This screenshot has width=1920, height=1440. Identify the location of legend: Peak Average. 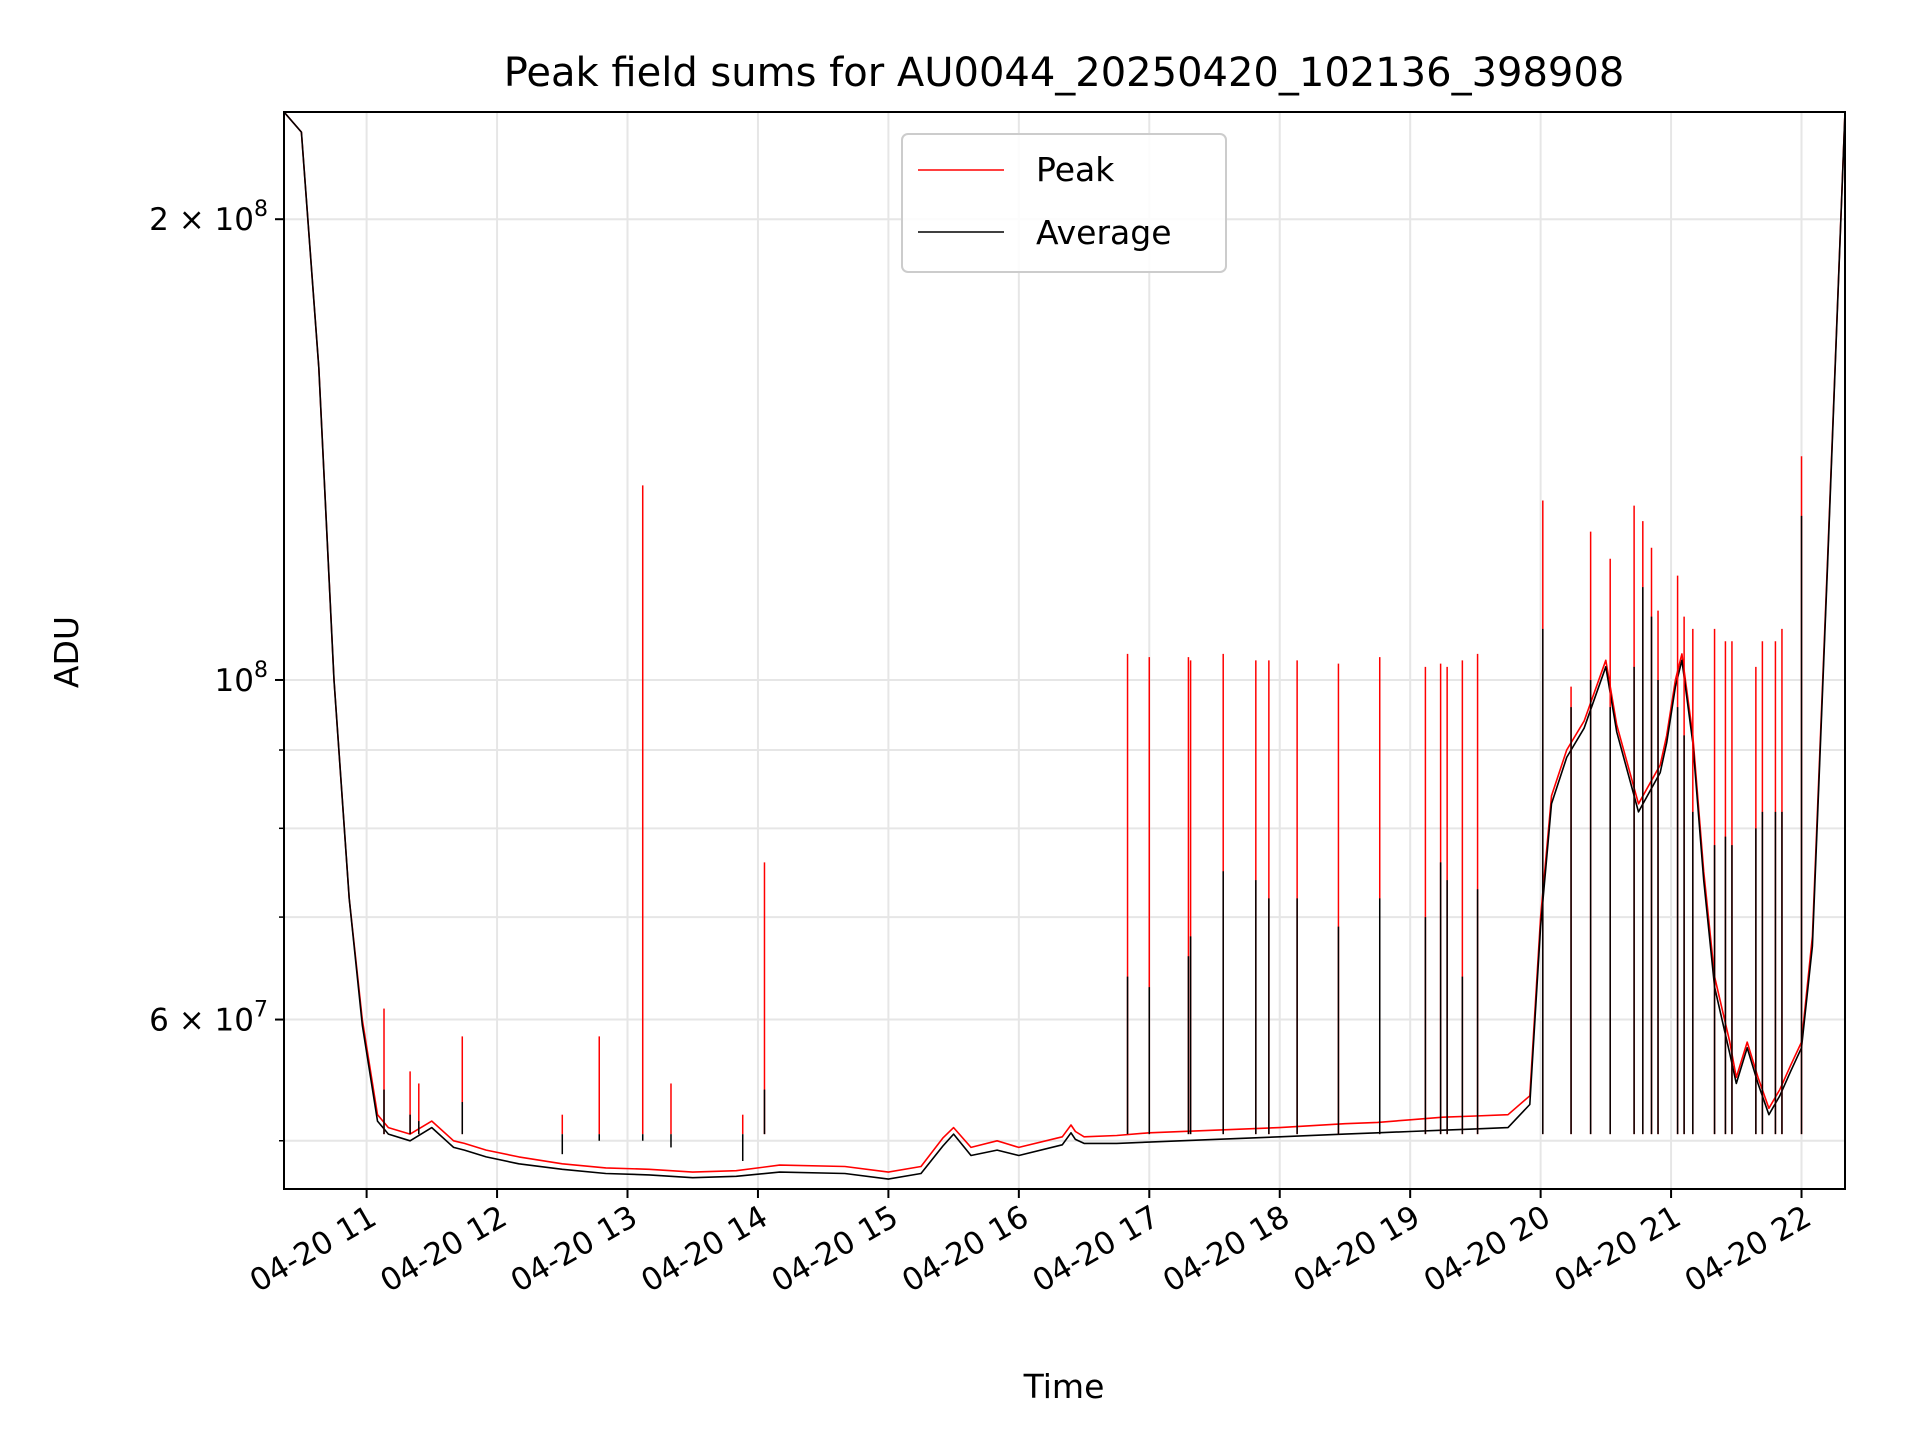
(1064, 203).